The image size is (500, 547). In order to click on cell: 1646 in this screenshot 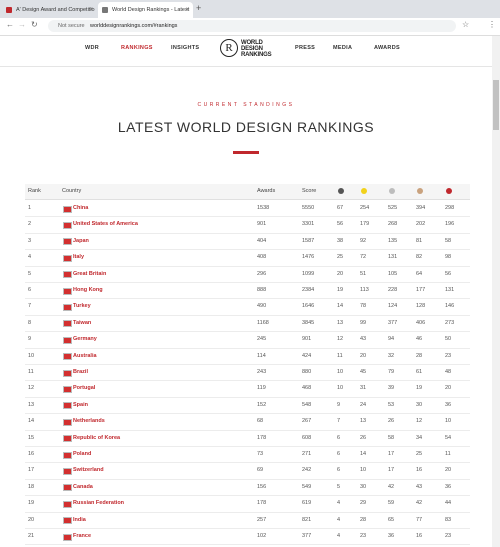, I will do `click(308, 306)`.